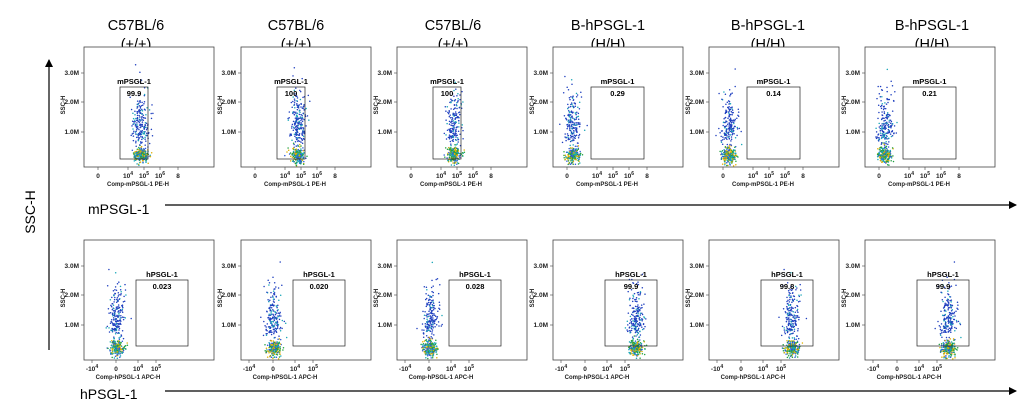  I want to click on gate-percent: 99.9, so click(134, 93).